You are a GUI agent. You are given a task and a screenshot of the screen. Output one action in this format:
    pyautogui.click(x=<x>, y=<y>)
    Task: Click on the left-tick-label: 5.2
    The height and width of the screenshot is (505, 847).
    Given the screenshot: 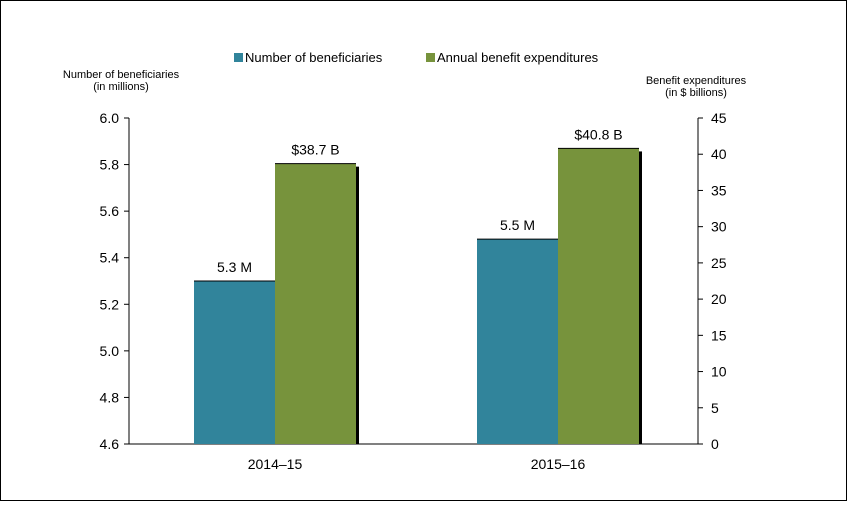 What is the action you would take?
    pyautogui.click(x=110, y=304)
    